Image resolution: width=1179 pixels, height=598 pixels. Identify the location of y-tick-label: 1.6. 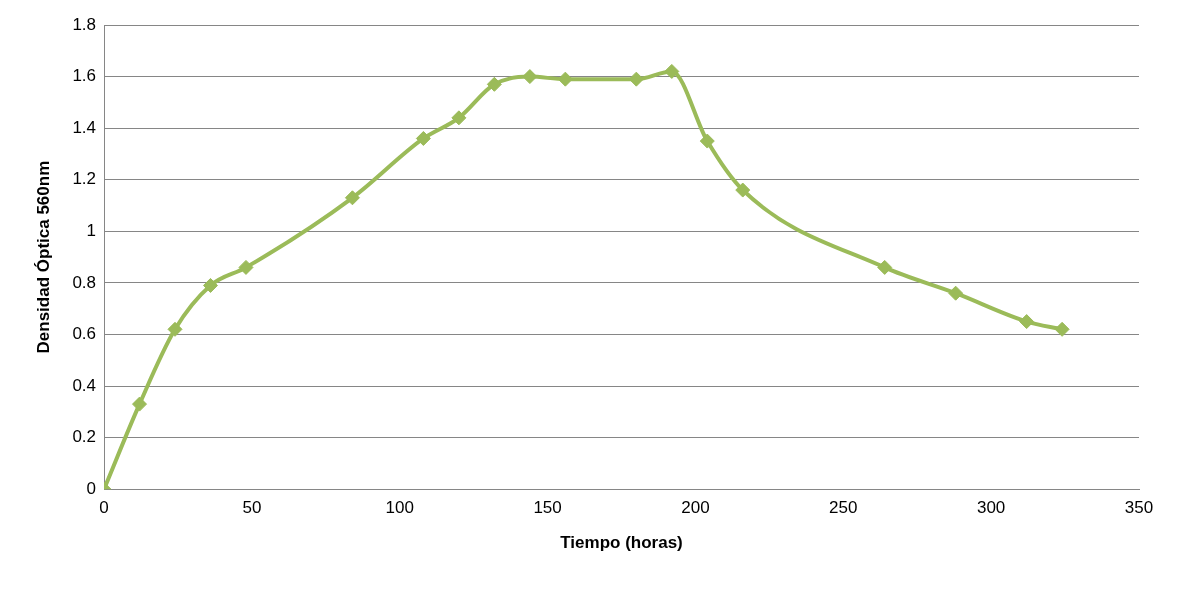
(84, 76).